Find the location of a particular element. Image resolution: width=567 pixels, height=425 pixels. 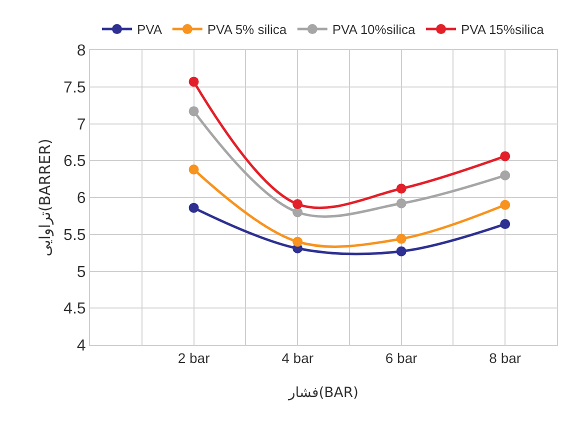

legend-label: PVA is located at coordinates (149, 30).